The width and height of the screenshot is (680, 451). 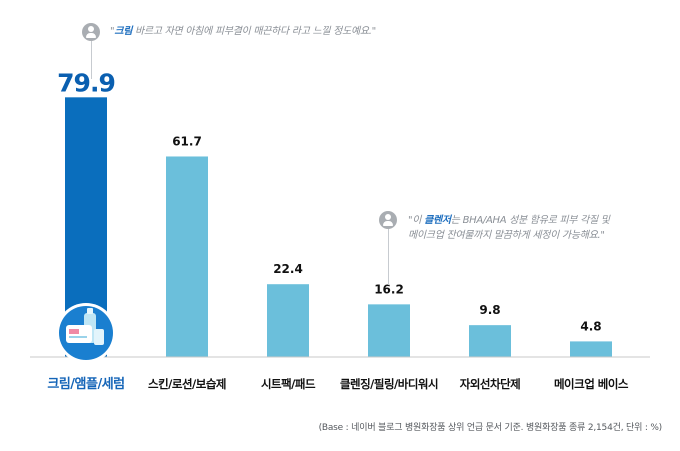 I want to click on quote-keyword: 클렌저, so click(x=437, y=220).